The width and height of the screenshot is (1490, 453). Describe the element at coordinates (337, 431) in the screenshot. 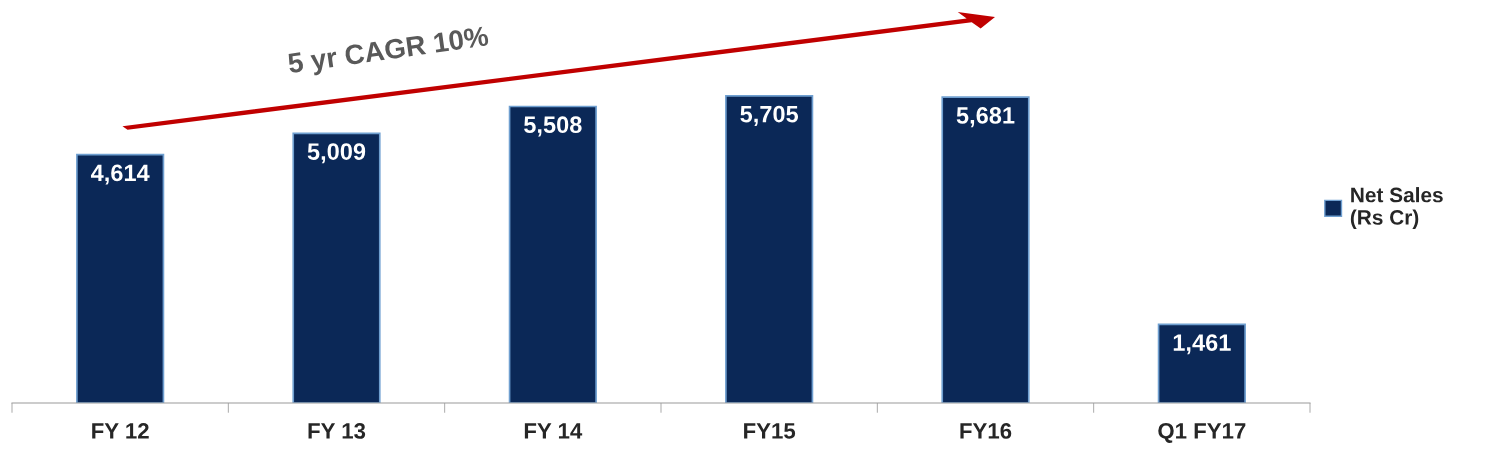

I see `x-tick-label: FY 13` at that location.